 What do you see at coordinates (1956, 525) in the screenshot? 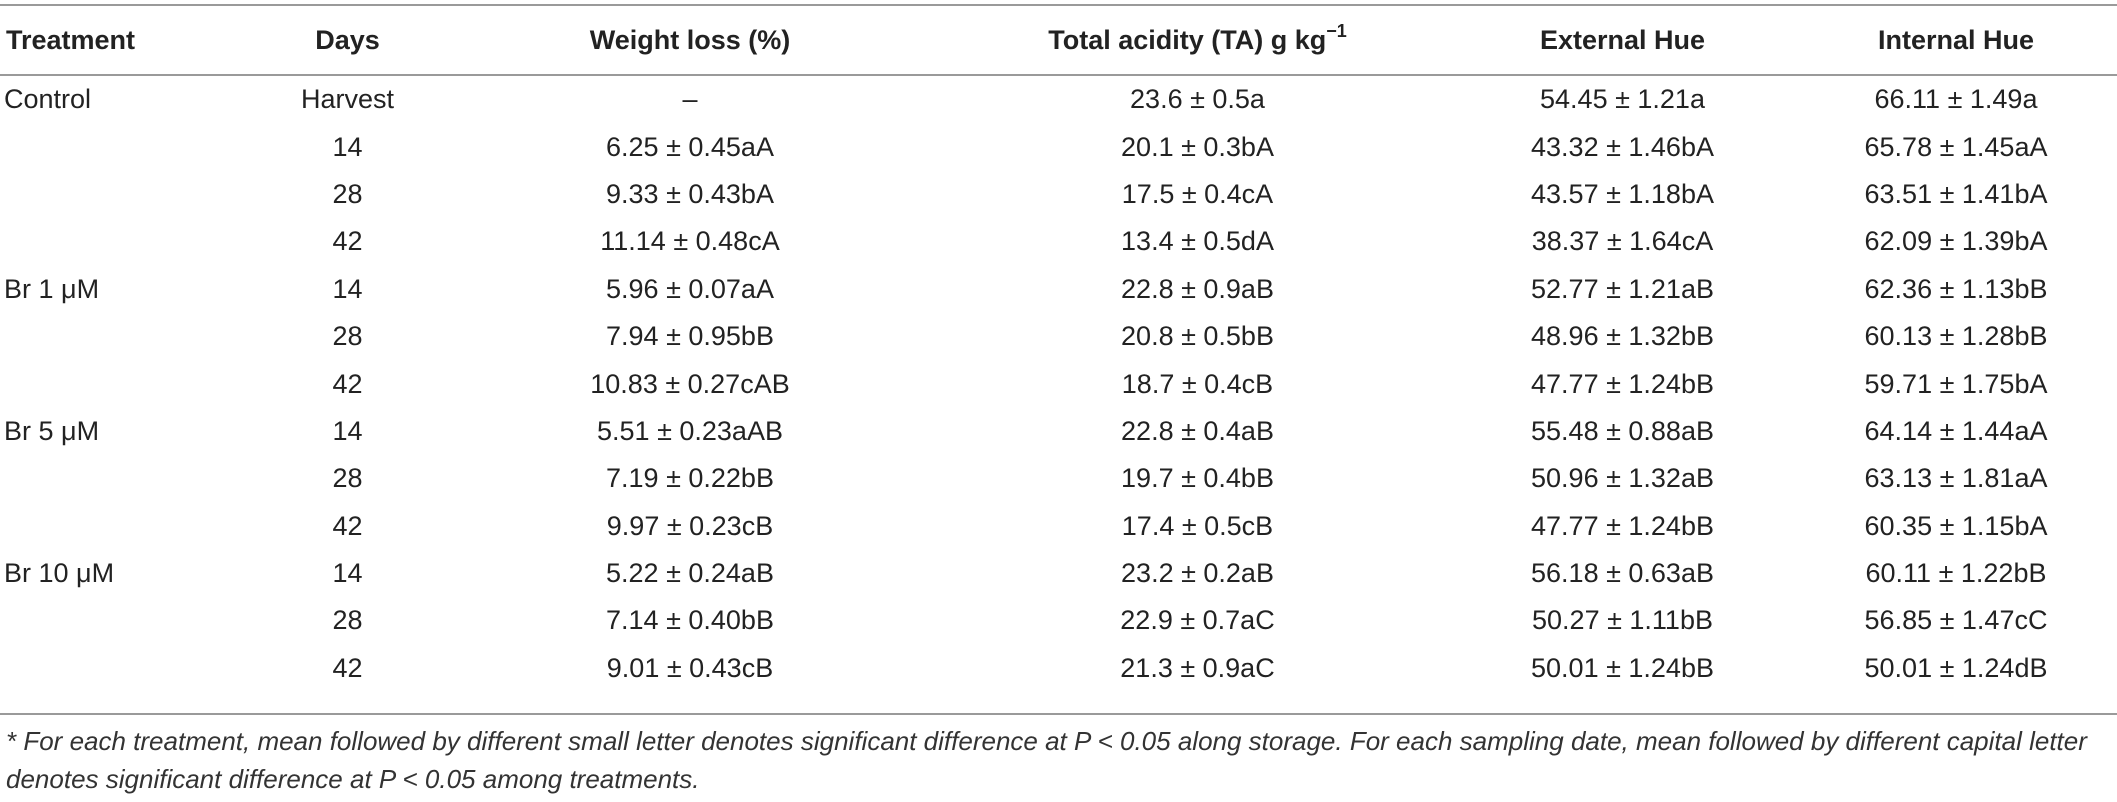
I see `cell-internal-hue: 60.35 ± 1.15bA` at bounding box center [1956, 525].